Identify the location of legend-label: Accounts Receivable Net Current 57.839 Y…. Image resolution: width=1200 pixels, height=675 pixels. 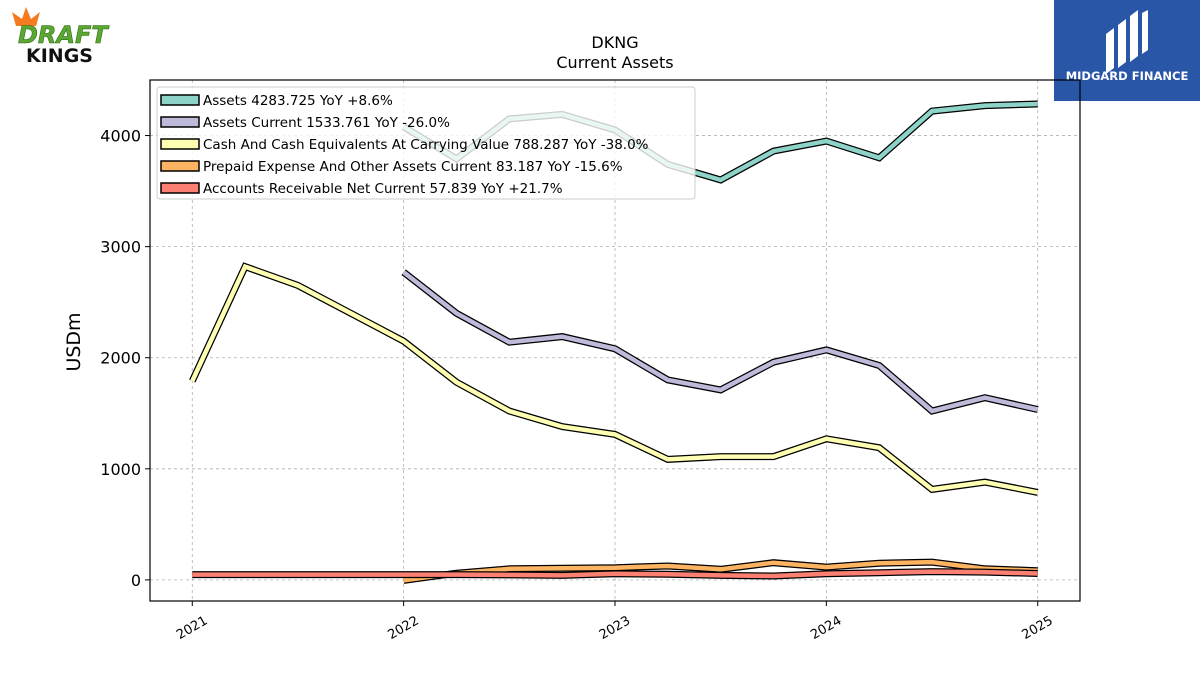
(383, 189).